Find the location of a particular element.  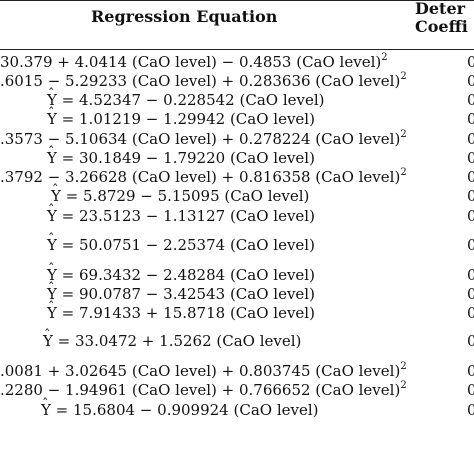

header-coefficient-line2: Coeffi is located at coordinates (441, 26).